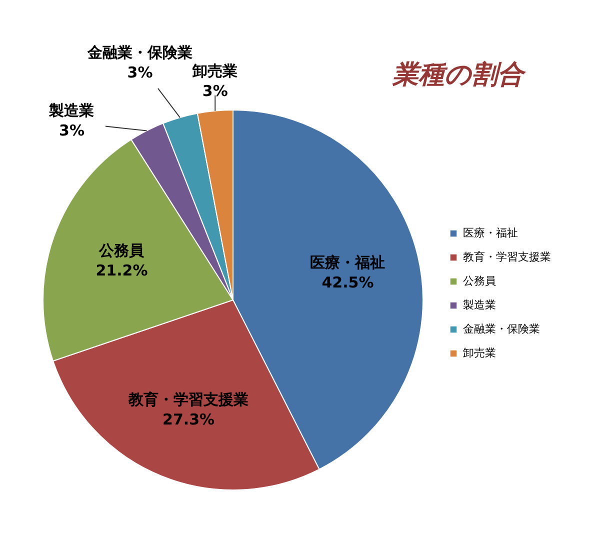  What do you see at coordinates (122, 271) in the screenshot?
I see `data-label: 21.2%` at bounding box center [122, 271].